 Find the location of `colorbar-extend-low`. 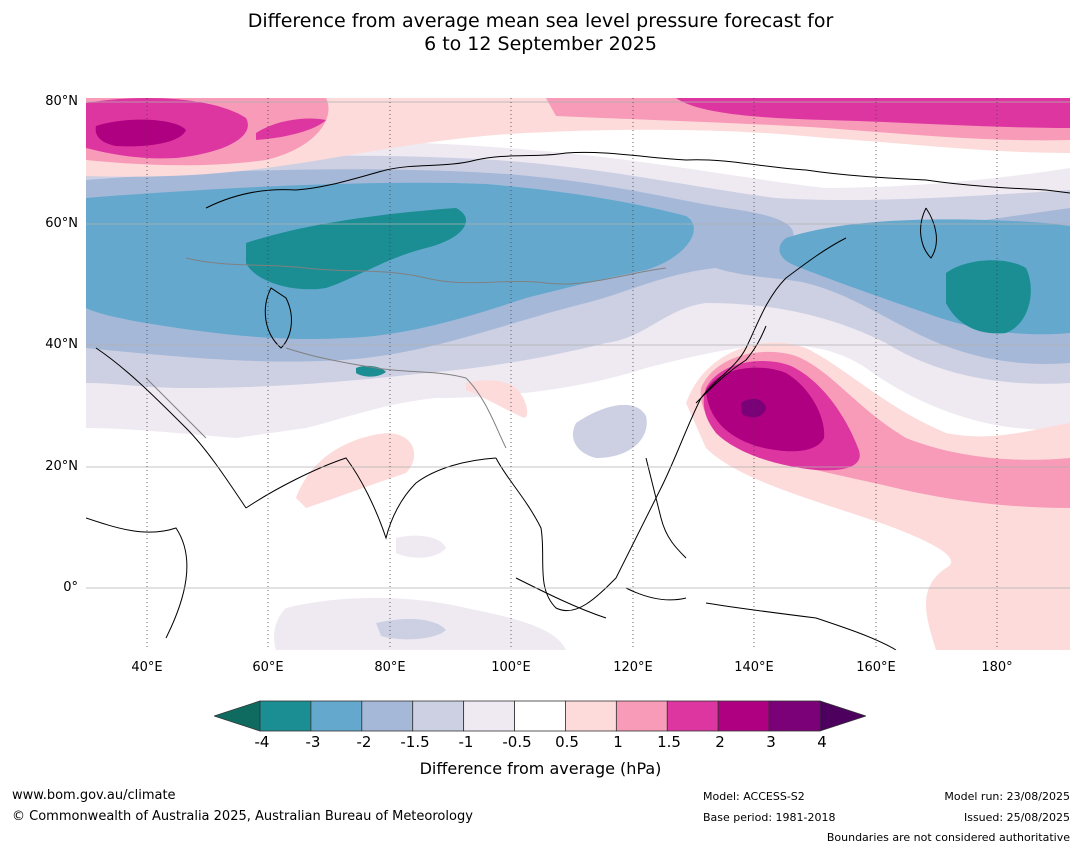

colorbar-extend-low is located at coordinates (237, 716).